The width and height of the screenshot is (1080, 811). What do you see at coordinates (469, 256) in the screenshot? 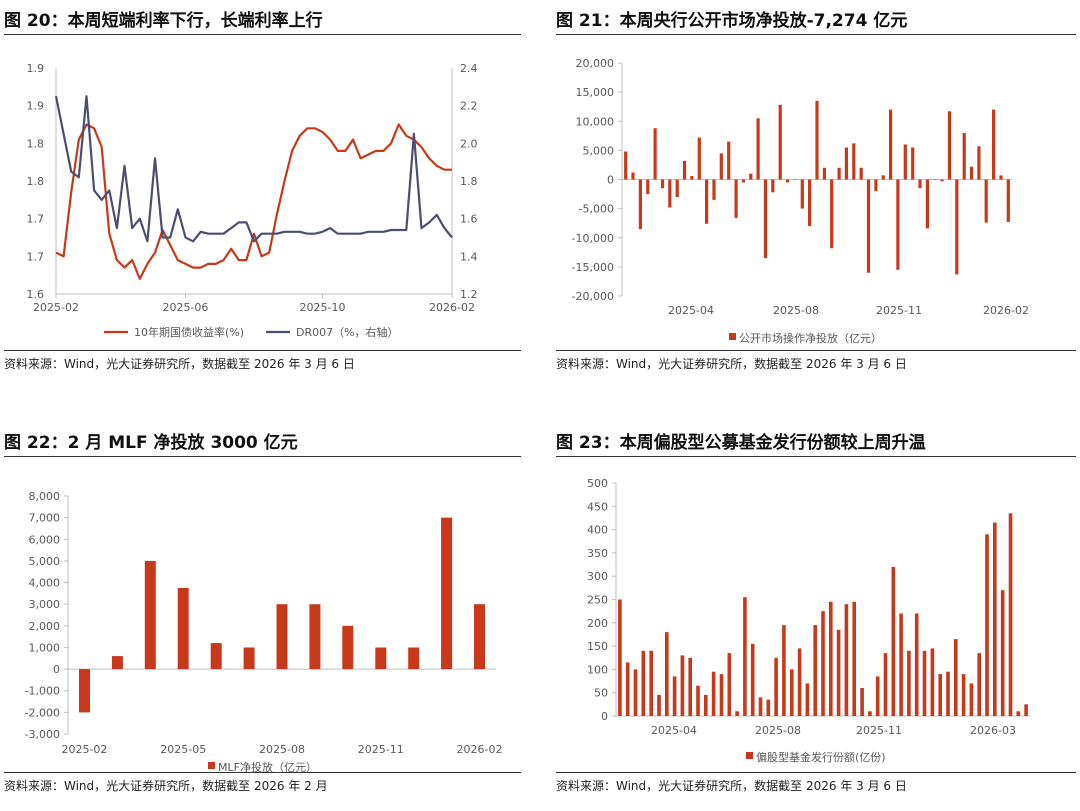
I see `y-tick-label-right: 1.4` at bounding box center [469, 256].